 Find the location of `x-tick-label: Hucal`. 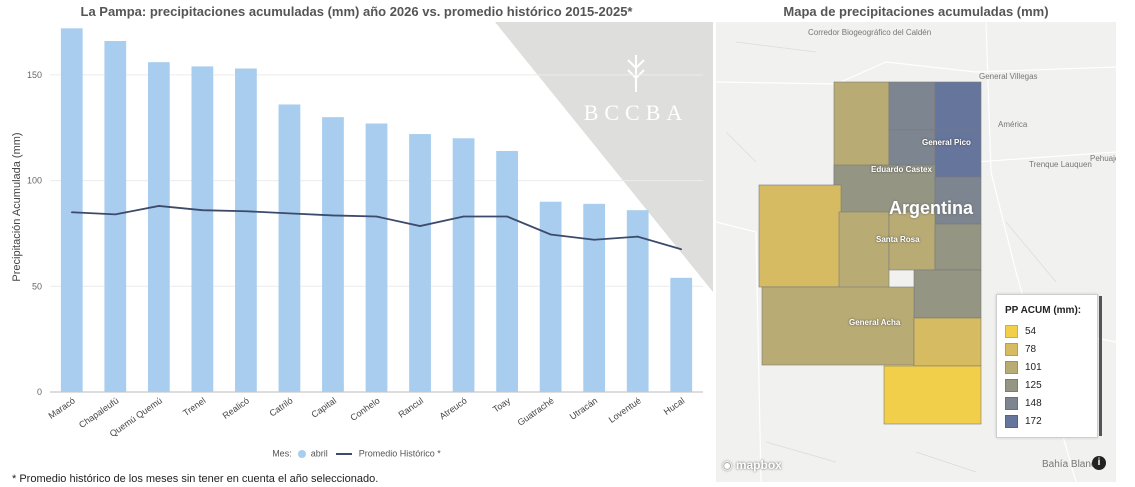

x-tick-label: Hucal is located at coordinates (674, 405).